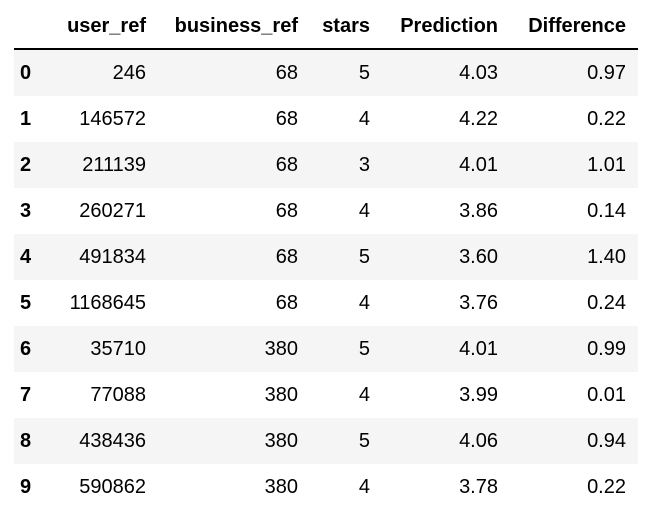 This screenshot has height=514, width=668. I want to click on cell-prediction: 4.03, so click(478, 72).